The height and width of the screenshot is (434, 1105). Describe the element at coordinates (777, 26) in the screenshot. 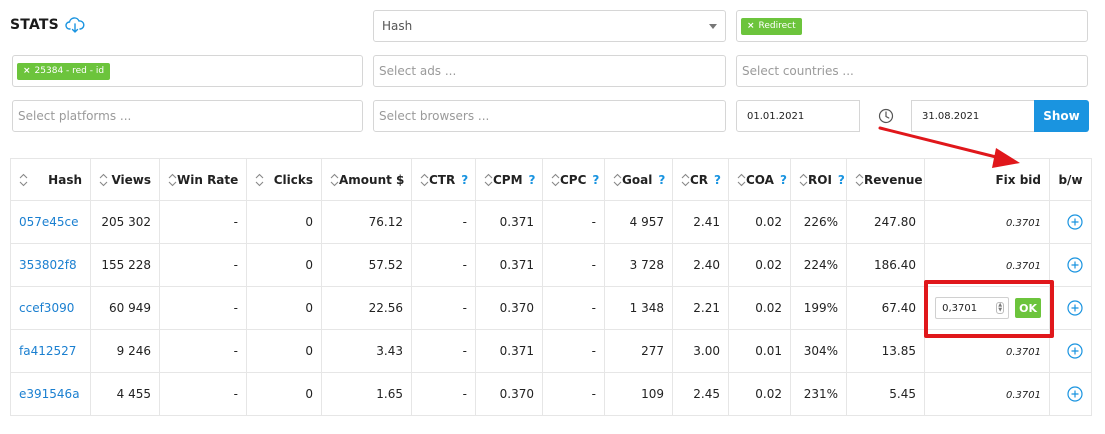

I see `redirect-tag-label: Redirect` at that location.